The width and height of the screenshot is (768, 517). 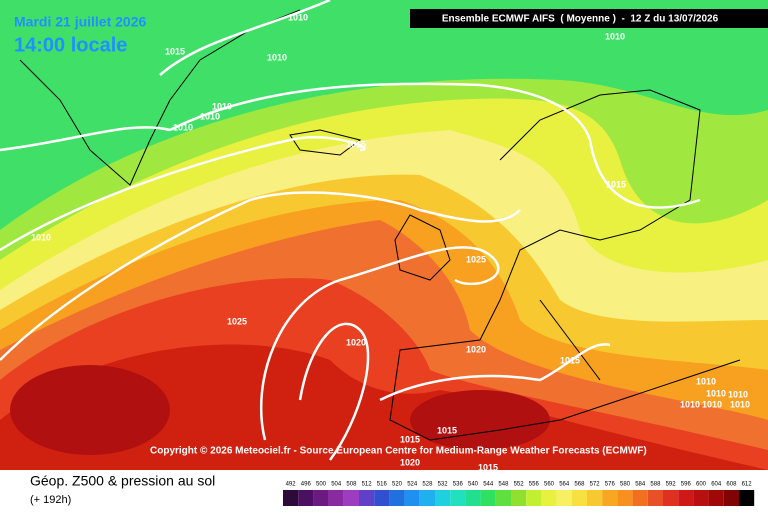 What do you see at coordinates (503, 485) in the screenshot?
I see `scale-label: 548` at bounding box center [503, 485].